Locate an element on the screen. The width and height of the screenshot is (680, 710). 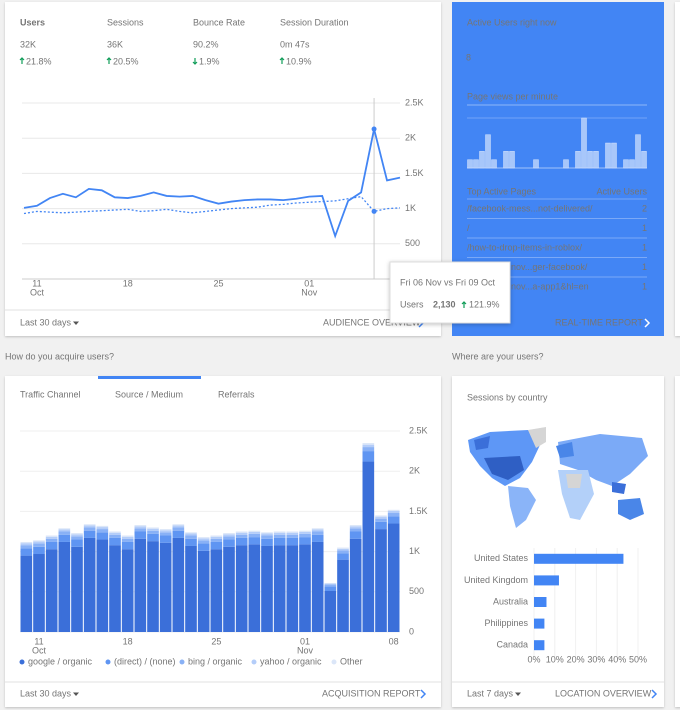
legend-label: yahoo / organic is located at coordinates (291, 661).